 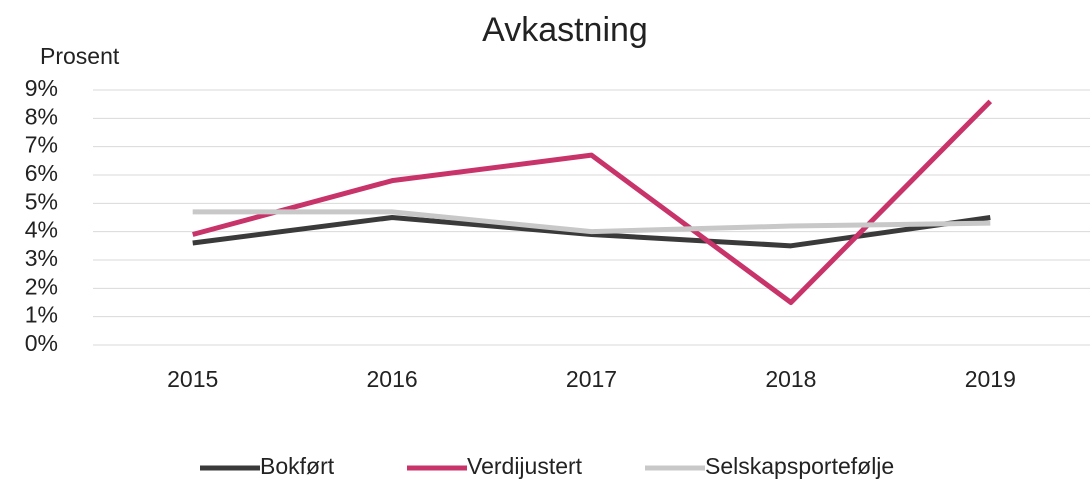 What do you see at coordinates (297, 466) in the screenshot?
I see `legend-label: Bokført` at bounding box center [297, 466].